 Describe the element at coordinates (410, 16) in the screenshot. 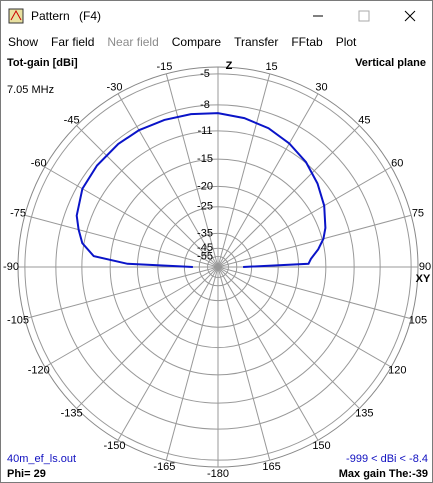

I see `close` at that location.